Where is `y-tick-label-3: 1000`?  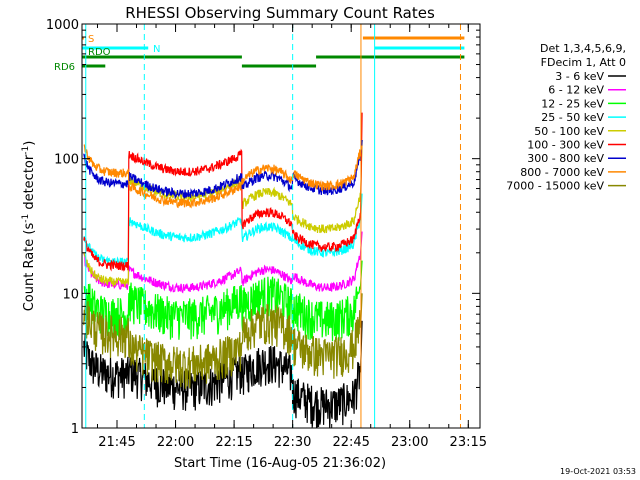
y-tick-label-3: 1000 is located at coordinates (62, 25).